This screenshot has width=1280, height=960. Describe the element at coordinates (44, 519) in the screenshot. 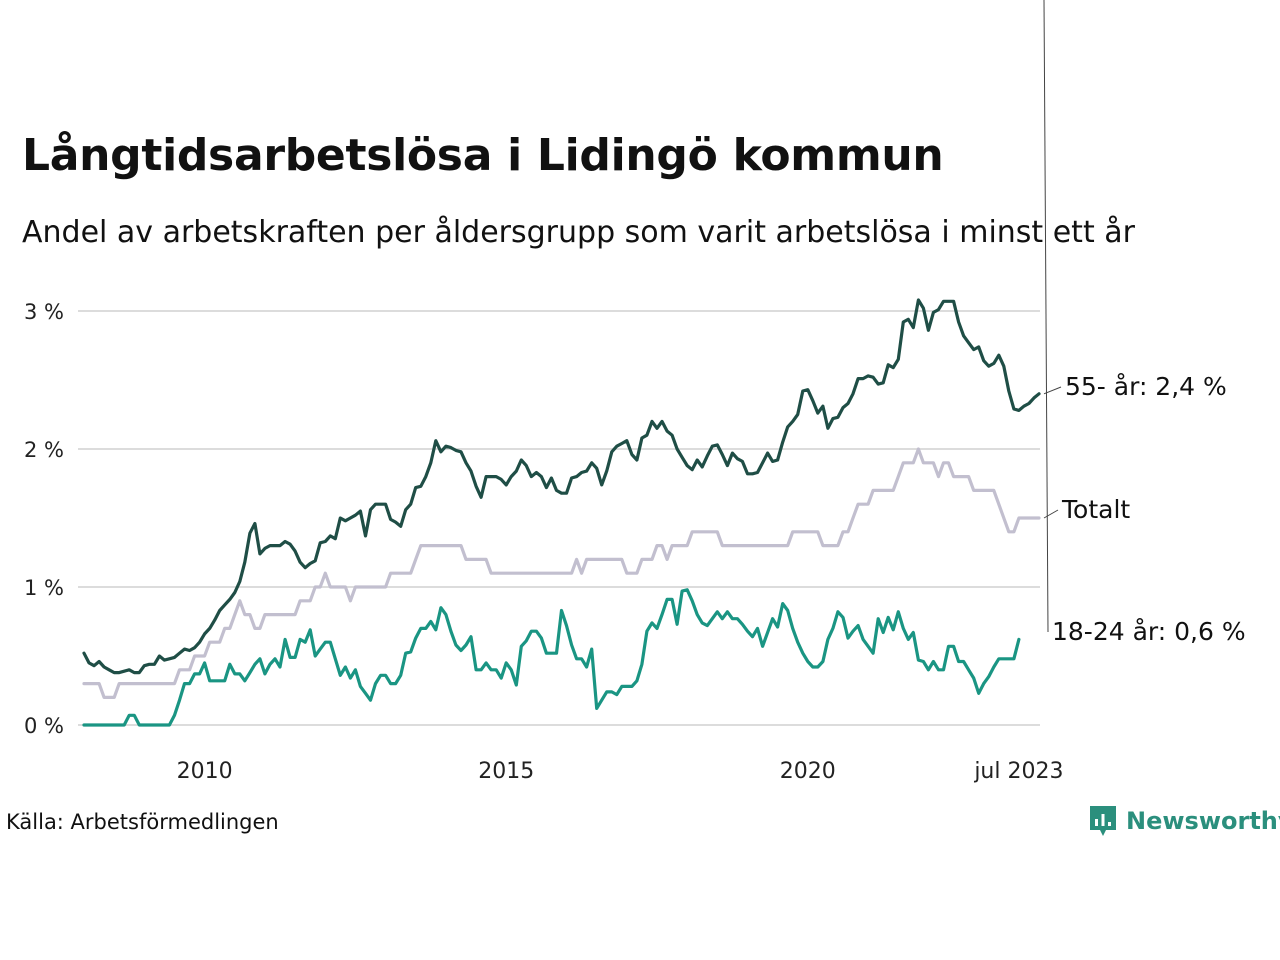

I see `y-axis-ticks: 0 % 1 % 2 % 3 %` at that location.